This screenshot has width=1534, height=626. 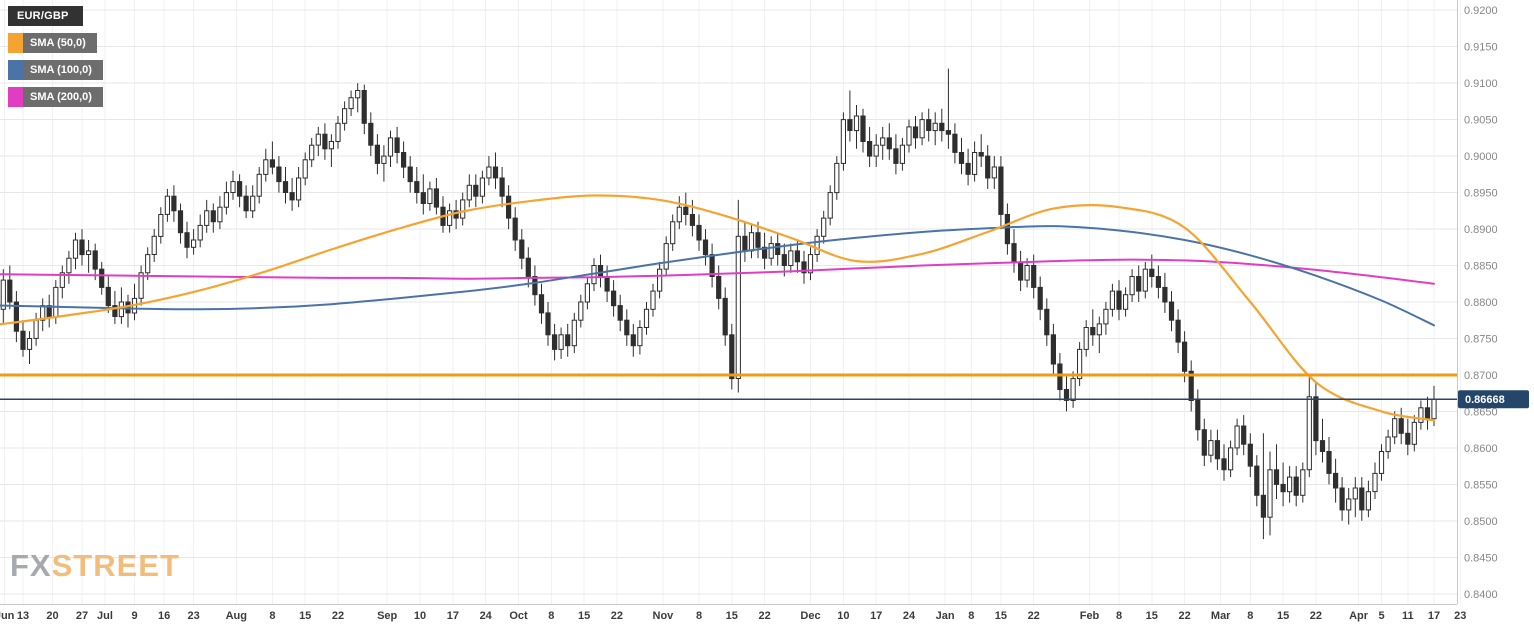 I want to click on svg-text: Dec, so click(x=810, y=616).